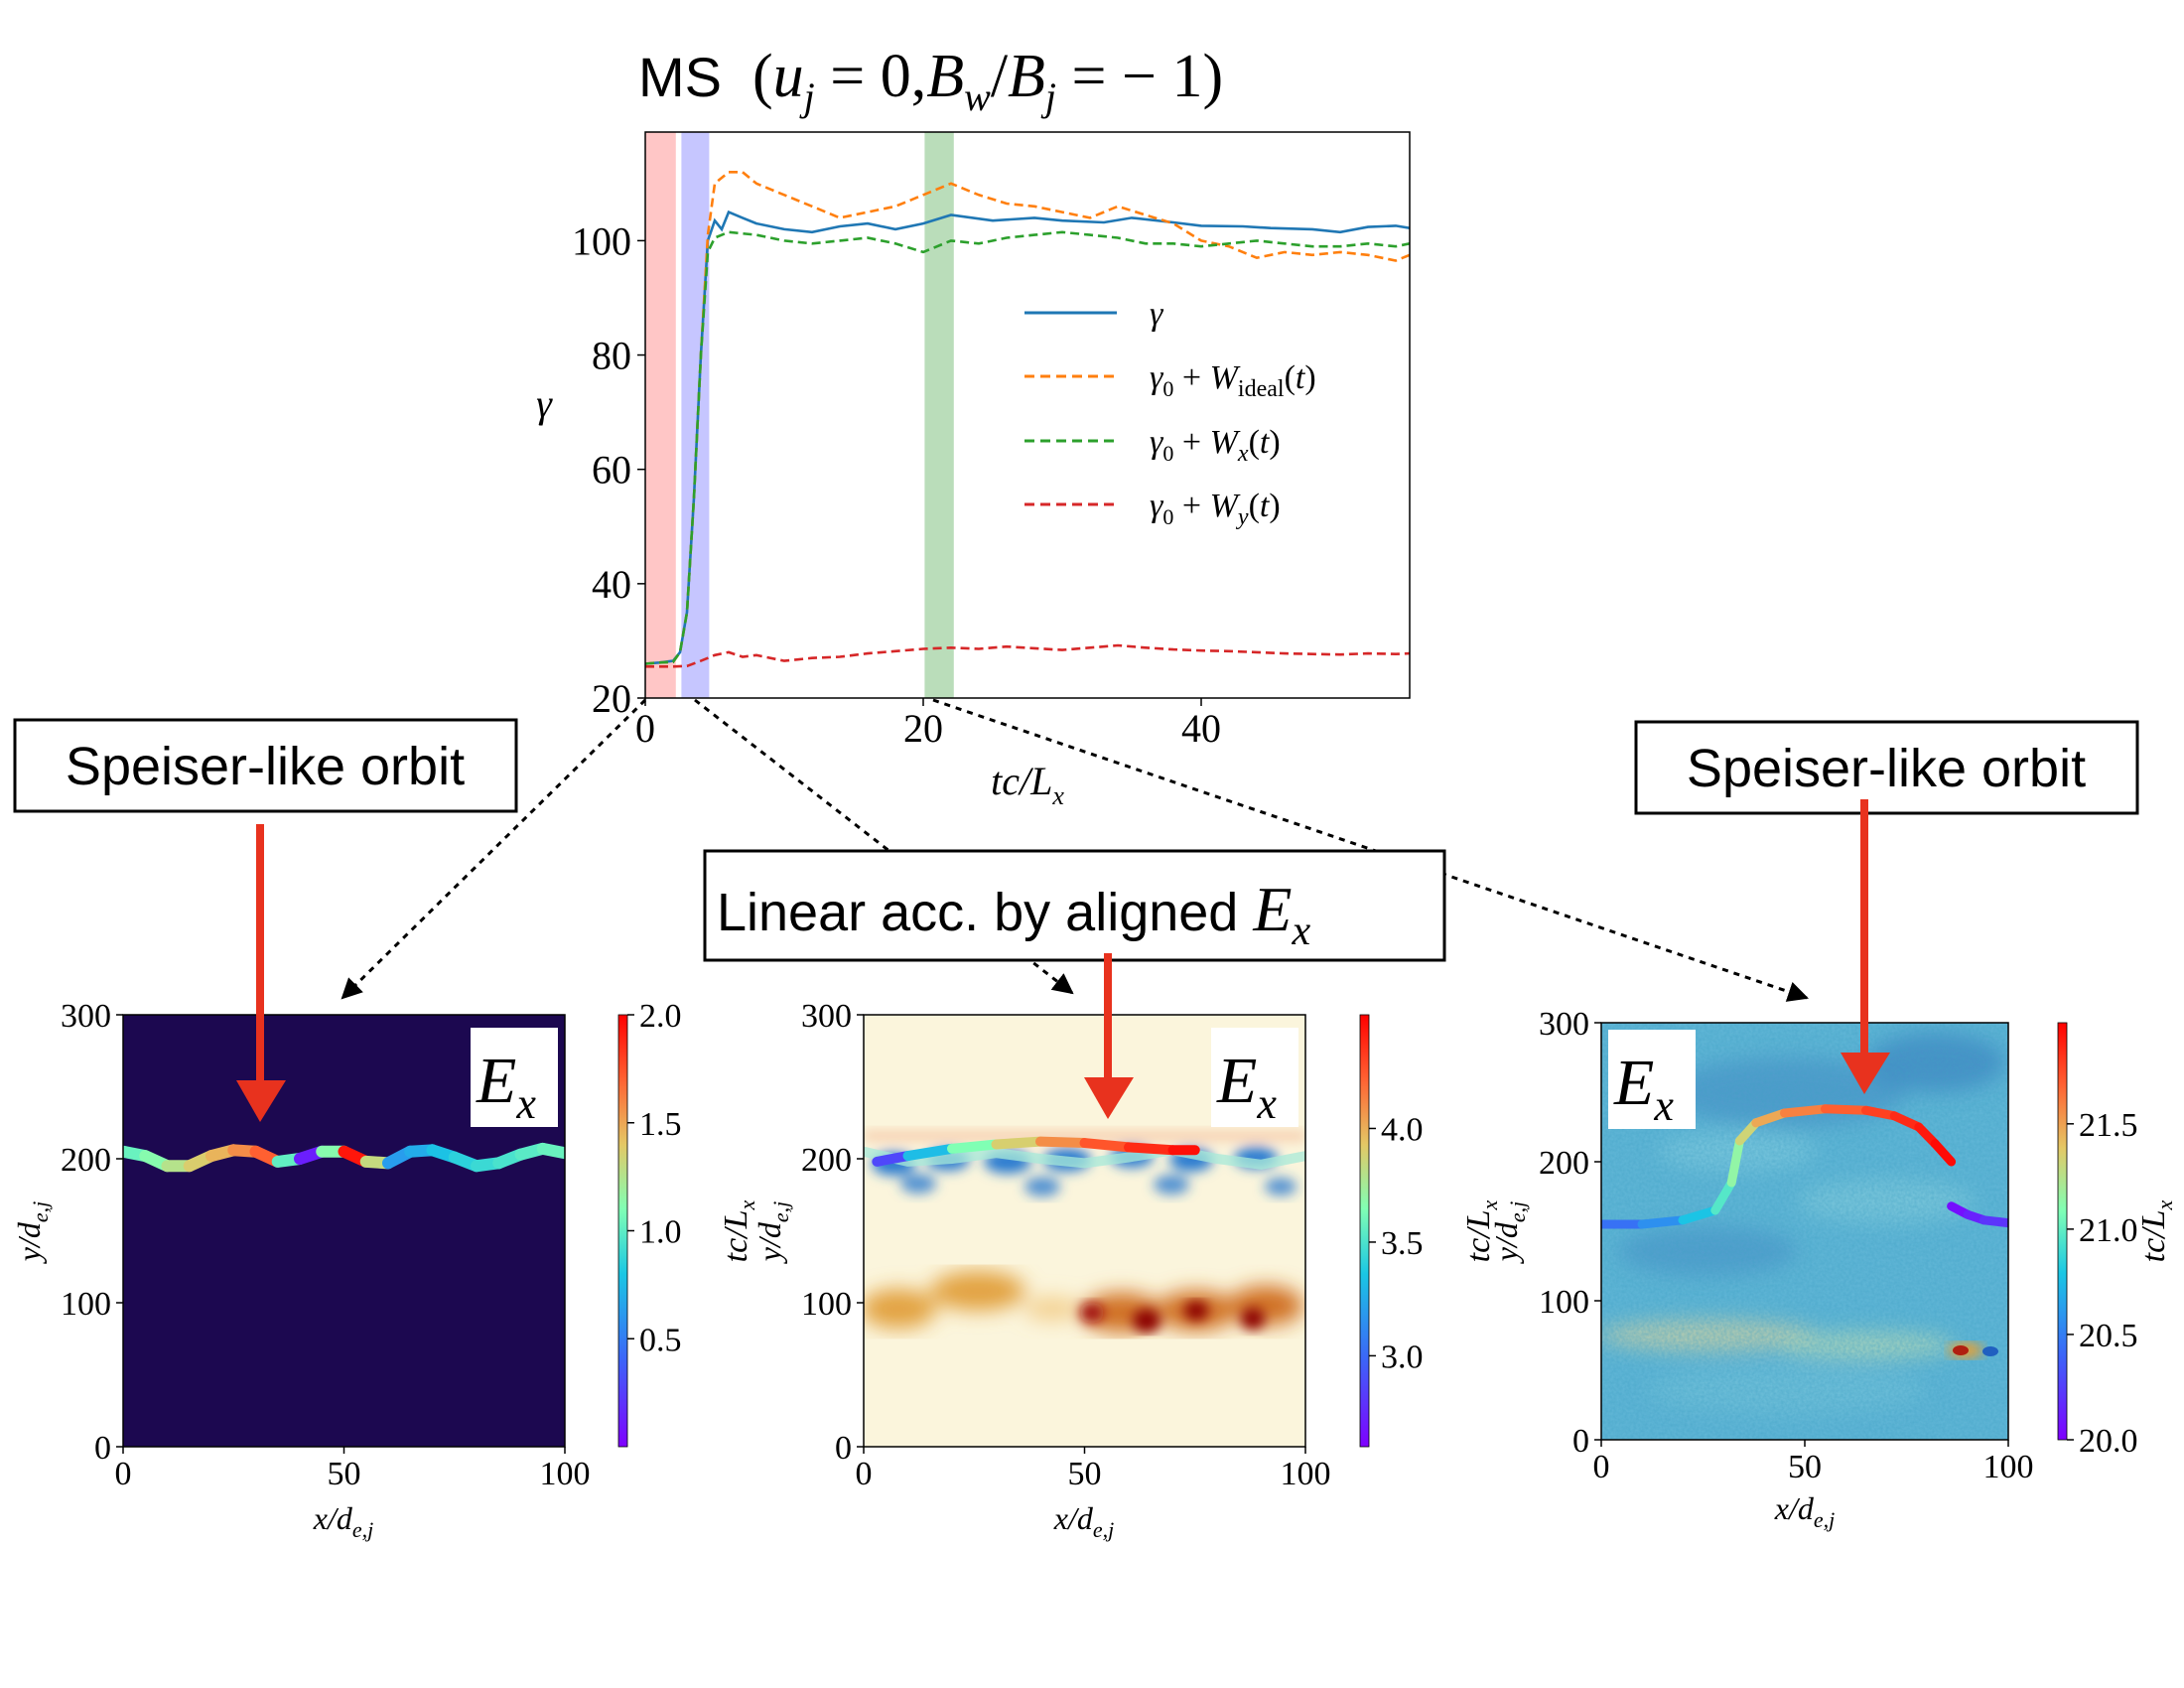 The height and width of the screenshot is (1688, 2184). I want to click on annotation-middle: Linear acc. by aligned Ex, so click(1074, 905).